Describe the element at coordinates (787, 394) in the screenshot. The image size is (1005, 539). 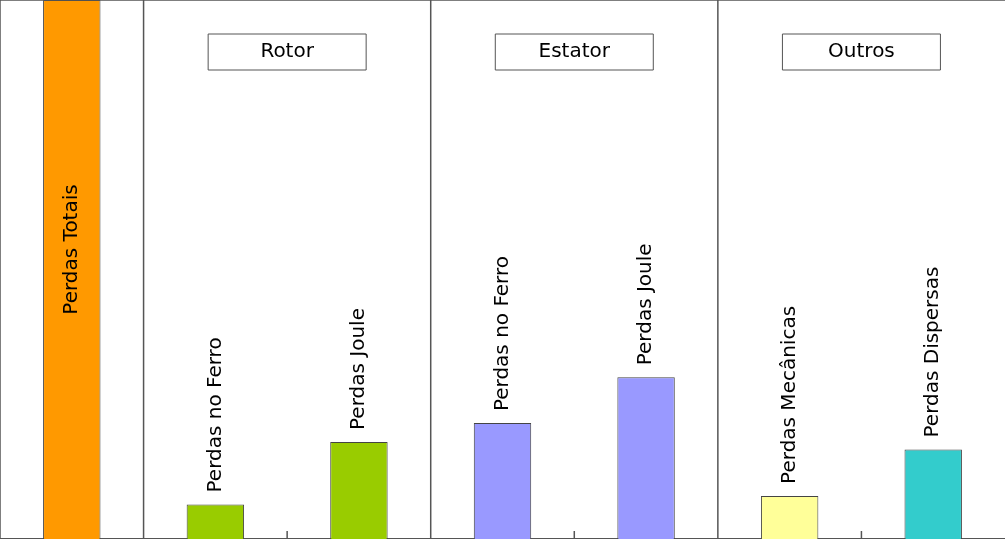
I see `x-tick-label: Perdas Mecânicas` at that location.